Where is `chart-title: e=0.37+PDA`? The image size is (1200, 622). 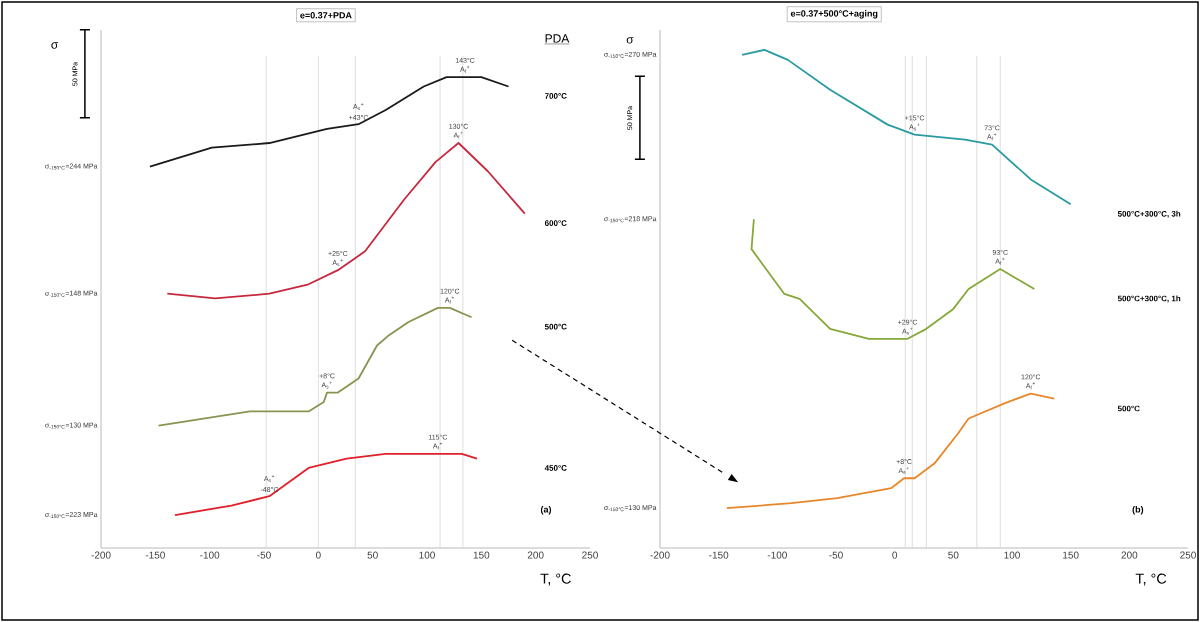 chart-title: e=0.37+PDA is located at coordinates (326, 15).